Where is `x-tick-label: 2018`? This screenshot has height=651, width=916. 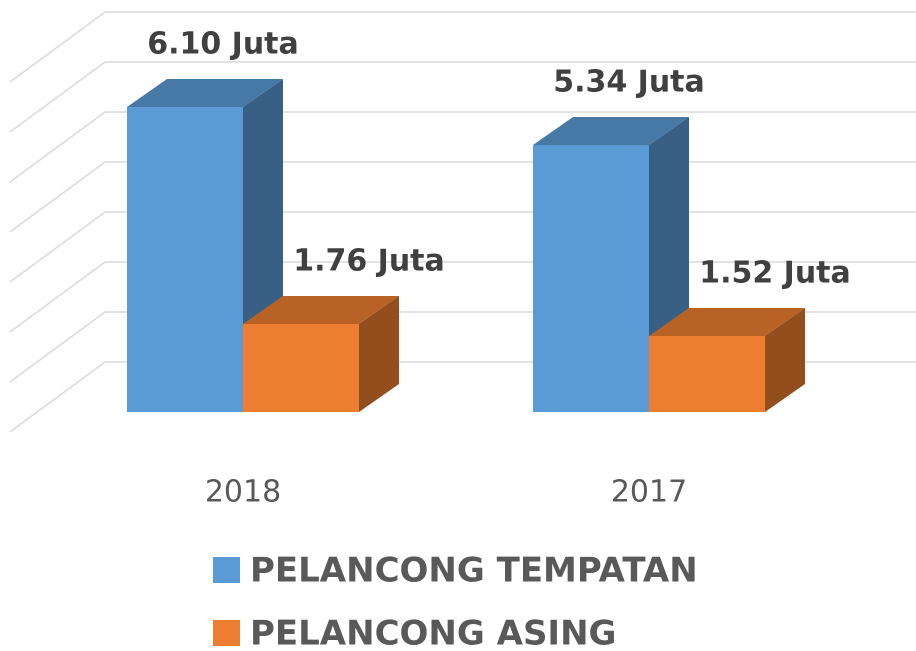
x-tick-label: 2018 is located at coordinates (243, 492).